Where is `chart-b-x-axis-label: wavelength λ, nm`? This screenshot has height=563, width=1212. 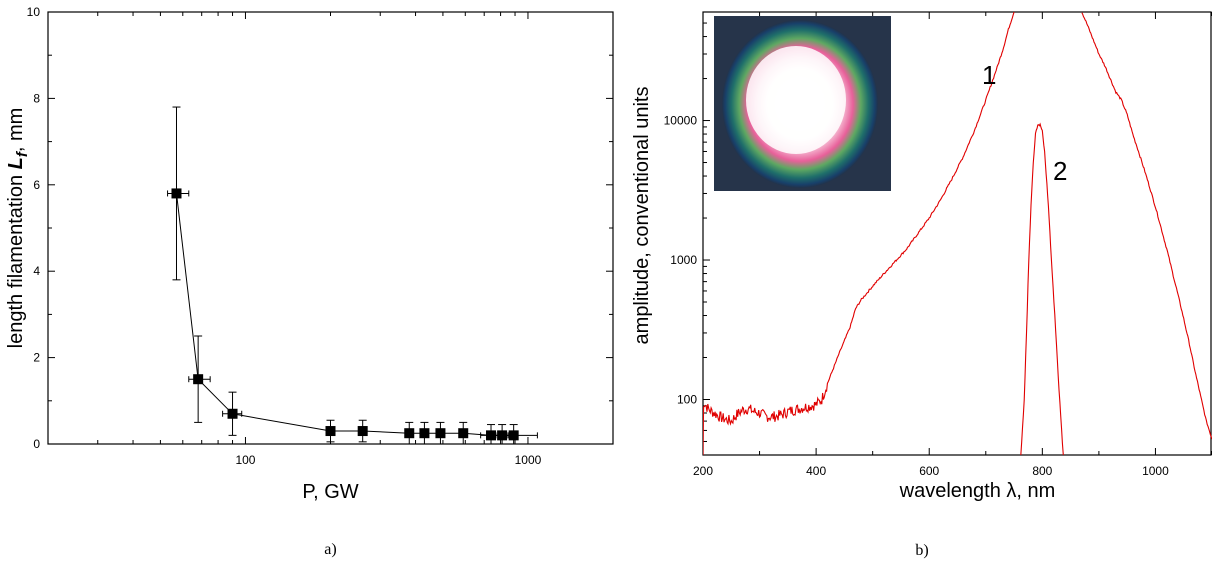 chart-b-x-axis-label: wavelength λ, nm is located at coordinates (977, 491).